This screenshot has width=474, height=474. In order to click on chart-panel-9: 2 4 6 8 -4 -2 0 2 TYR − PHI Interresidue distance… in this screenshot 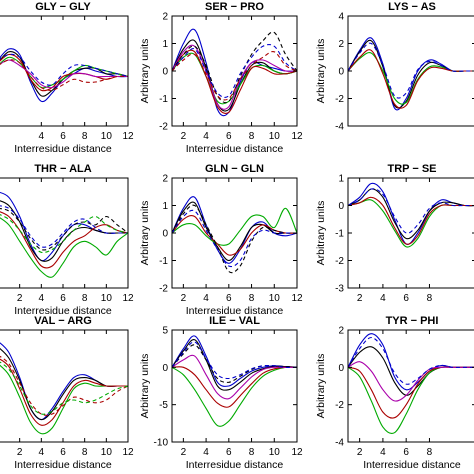, I will do `click(394, 393)`.